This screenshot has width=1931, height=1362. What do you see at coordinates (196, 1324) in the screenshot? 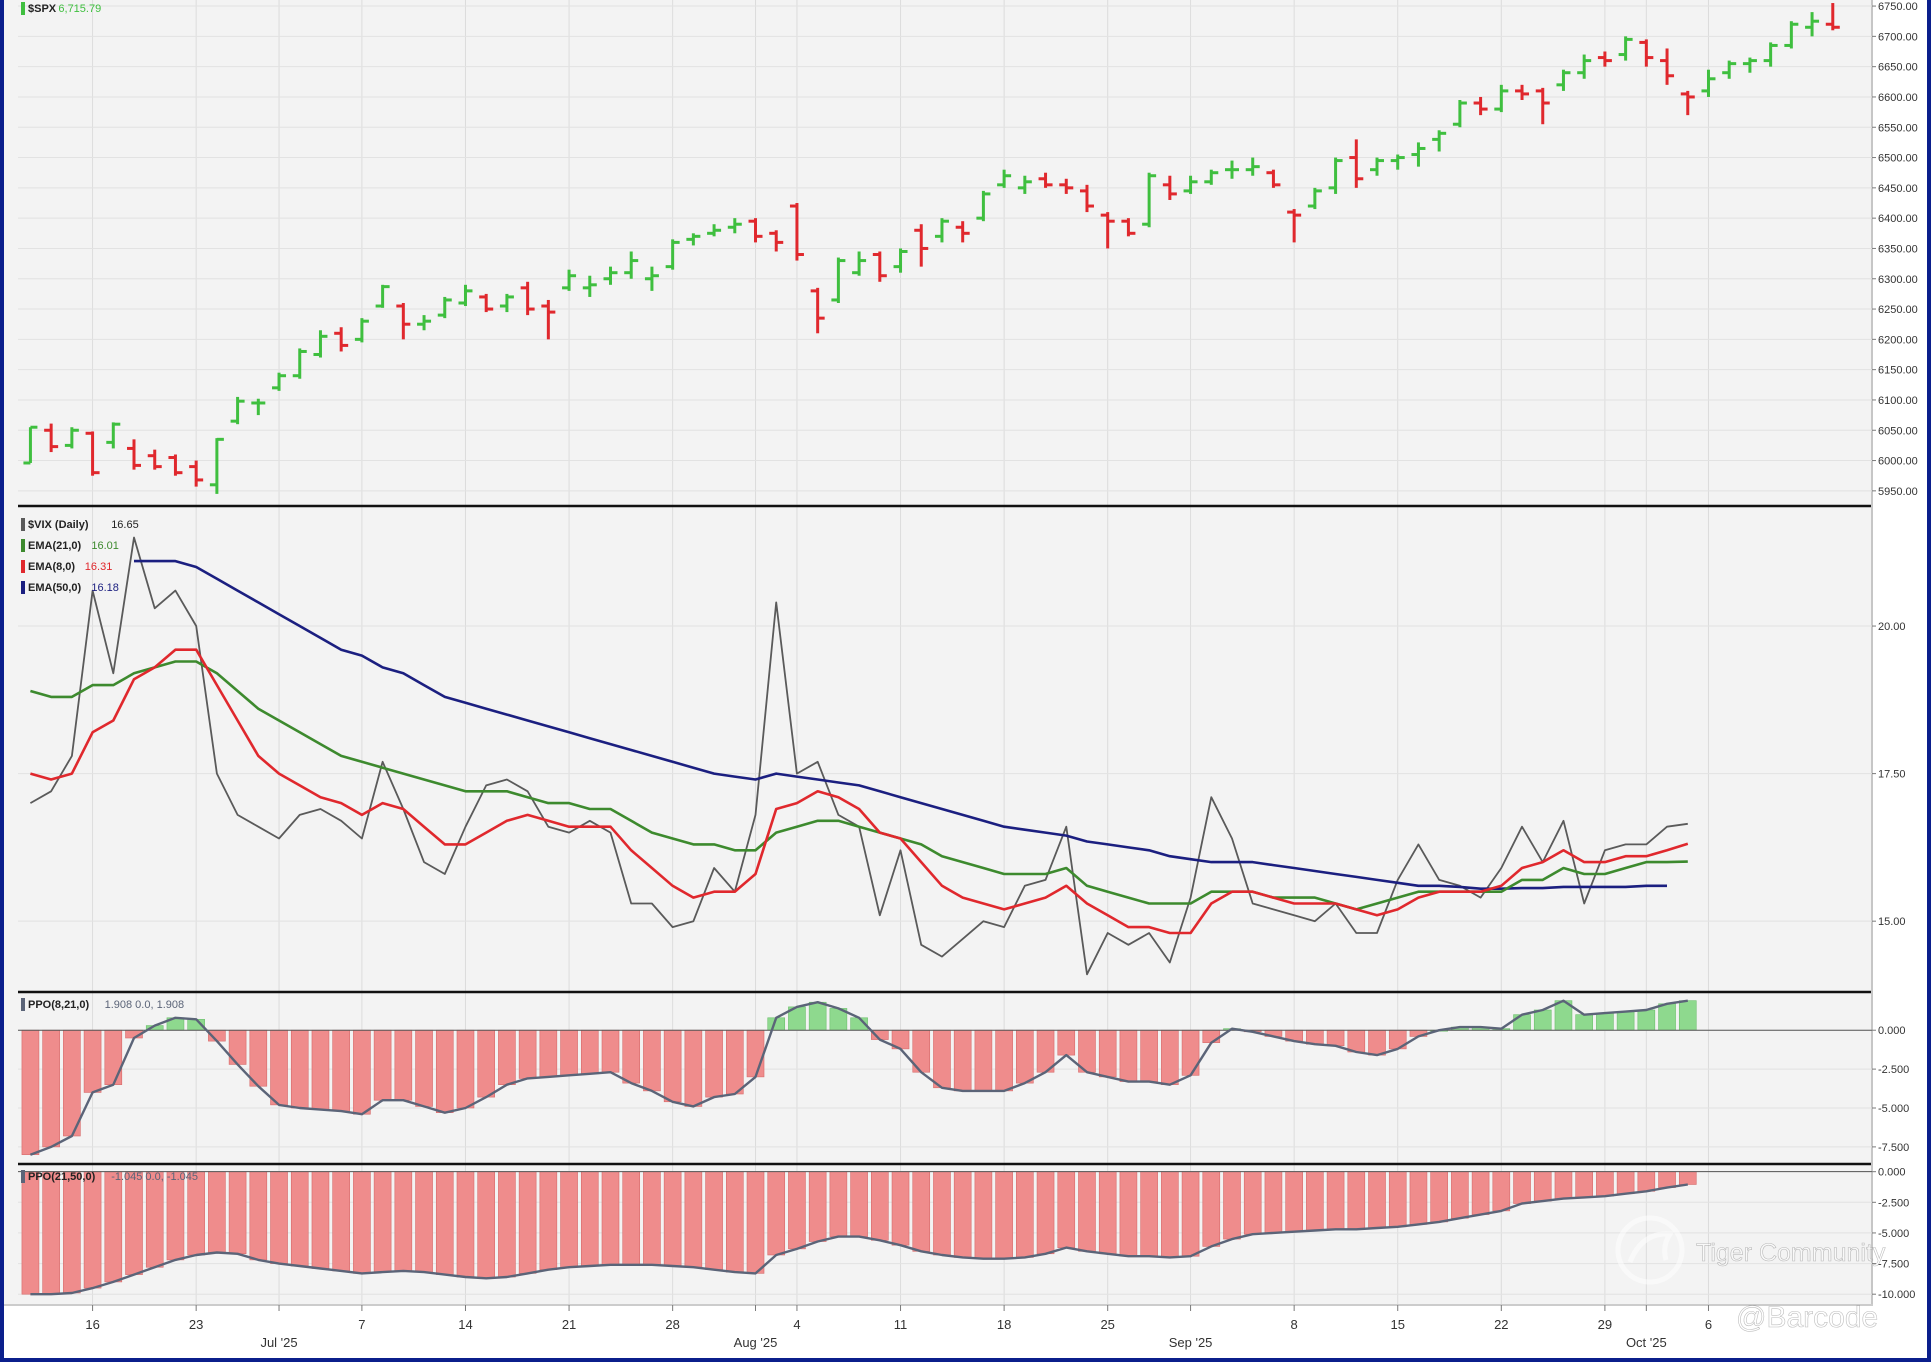
I see `x-tick-label: 23` at bounding box center [196, 1324].